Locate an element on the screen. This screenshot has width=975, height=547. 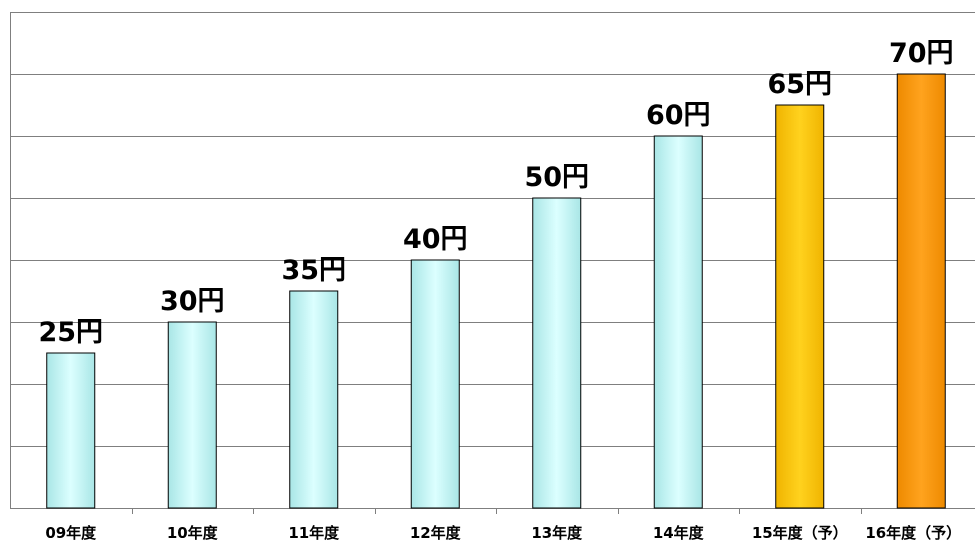
data-label: 35円 is located at coordinates (313, 270).